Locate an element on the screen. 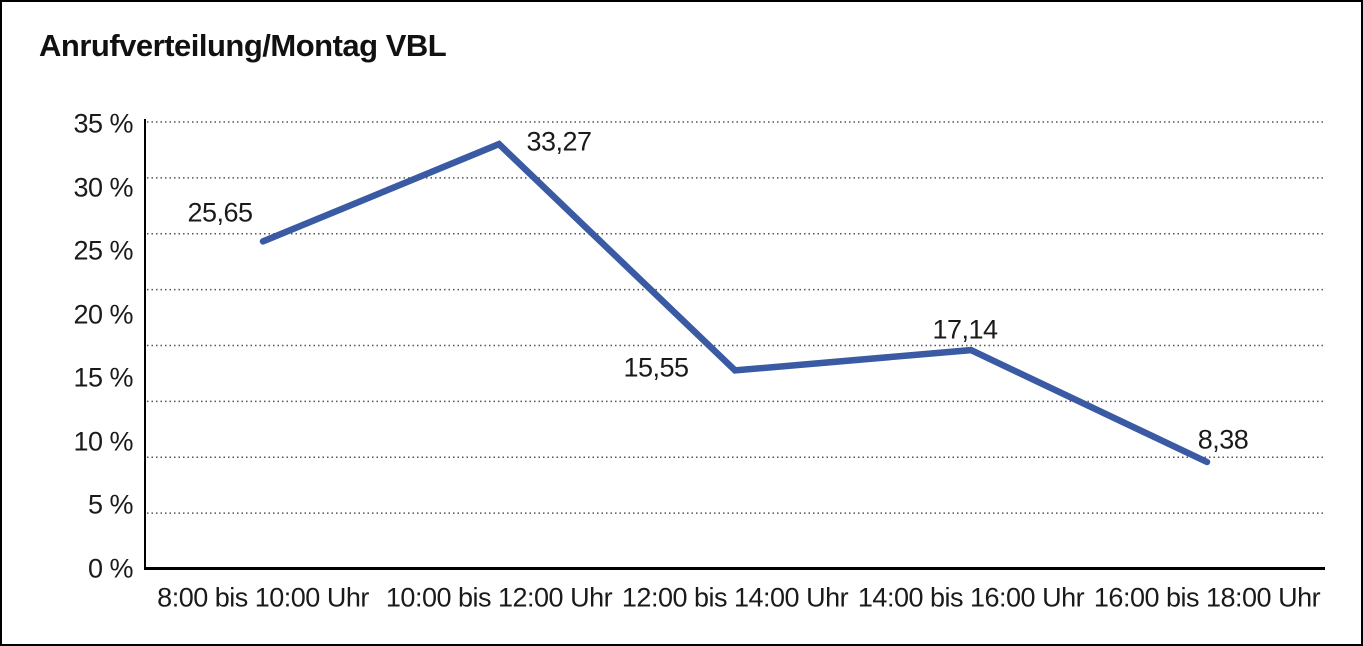 The image size is (1363, 646). x-category-label-5: 16:00 bis 18:00 Uhr is located at coordinates (1207, 597).